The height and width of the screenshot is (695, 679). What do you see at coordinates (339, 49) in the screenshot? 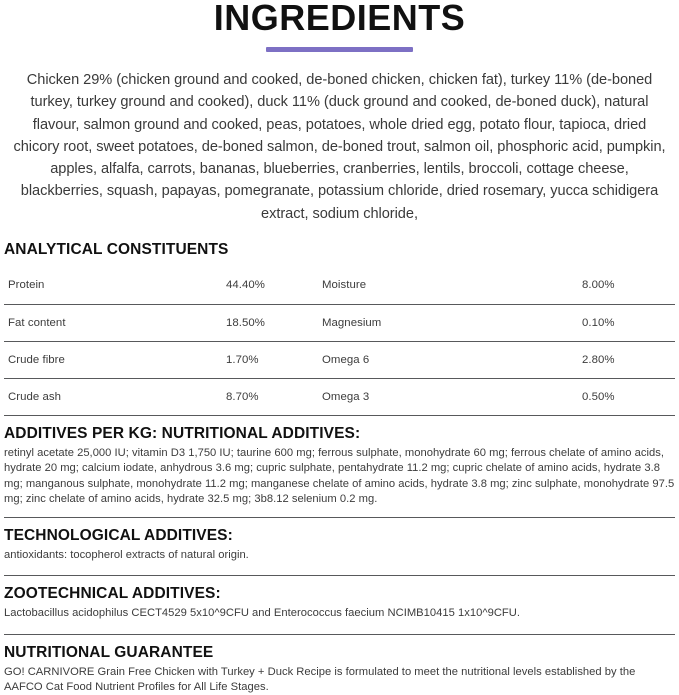
I see `title-accent-rule` at bounding box center [339, 49].